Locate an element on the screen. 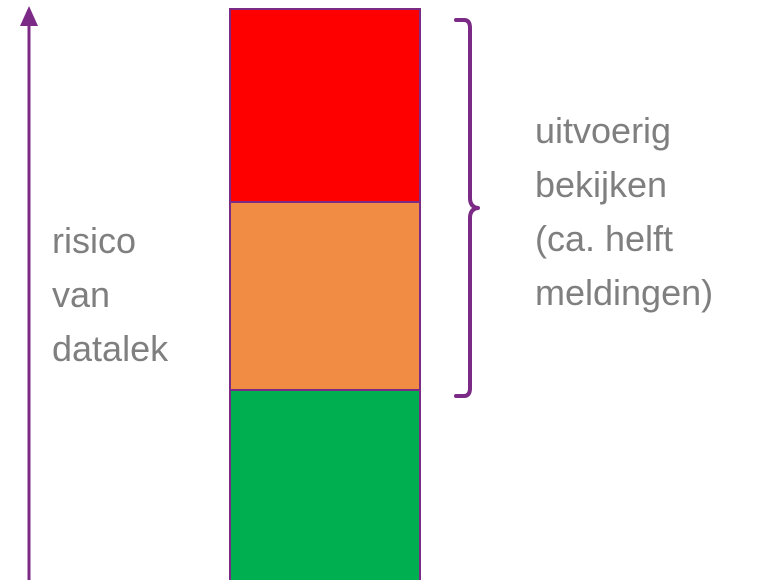 The width and height of the screenshot is (757, 585). review-label: uitvoerig bekijken (ca. helft meldingen) is located at coordinates (624, 211).